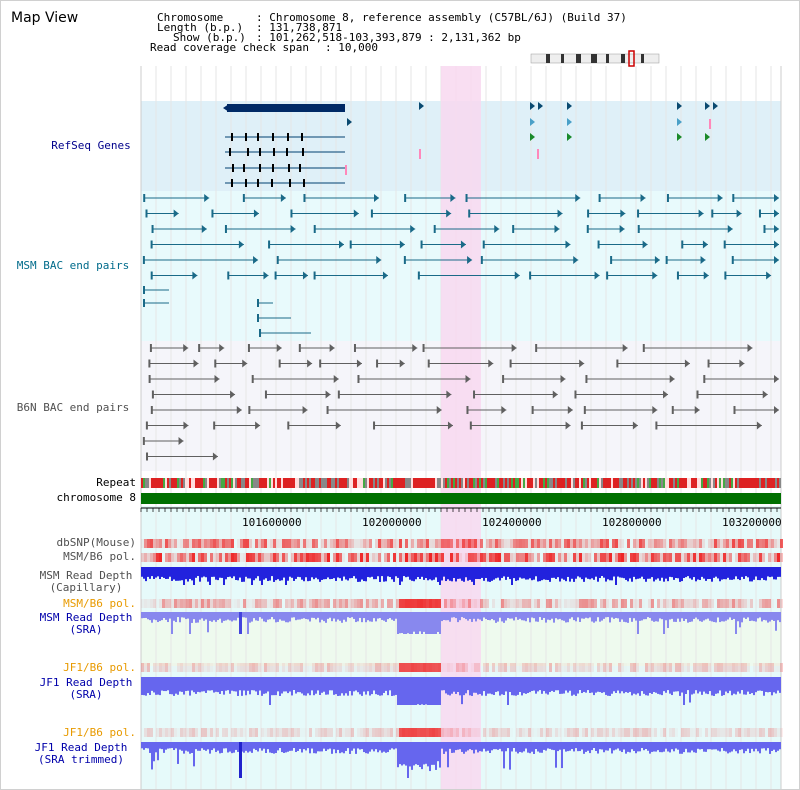  I want to click on chromosome-ideogram, so click(595, 59).